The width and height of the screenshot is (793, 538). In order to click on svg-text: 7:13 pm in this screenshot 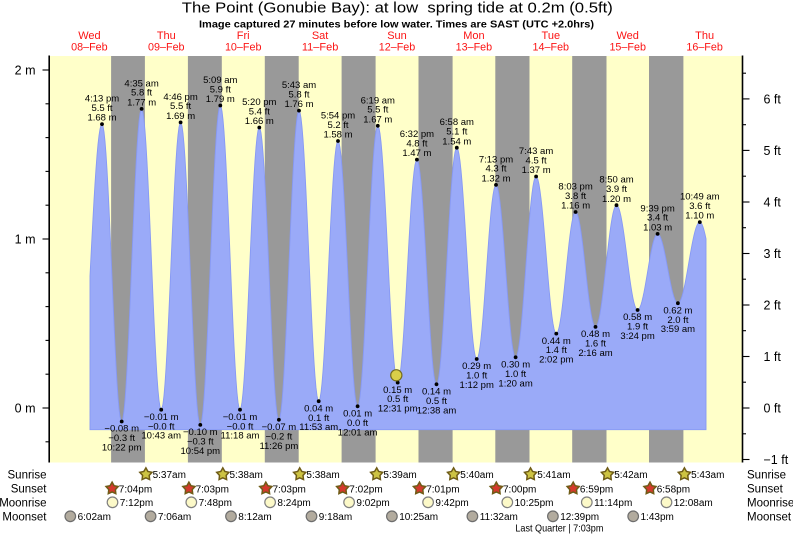, I will do `click(496, 159)`.